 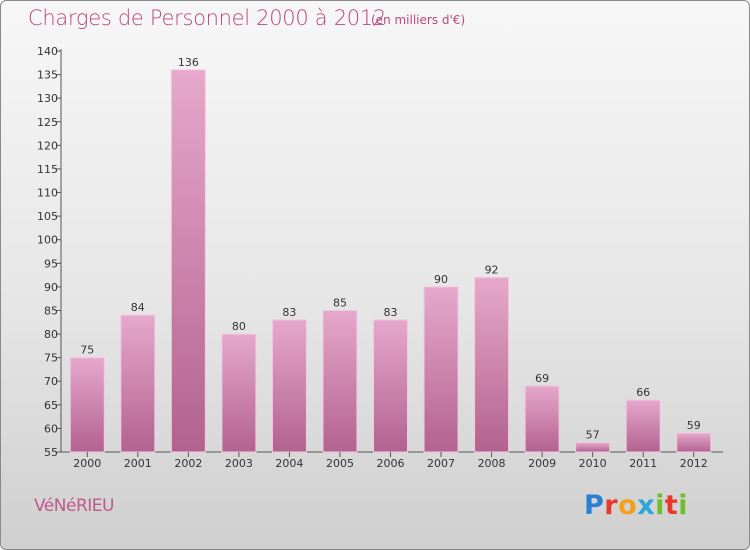 What do you see at coordinates (51, 452) in the screenshot?
I see `y-tick-label: 55` at bounding box center [51, 452].